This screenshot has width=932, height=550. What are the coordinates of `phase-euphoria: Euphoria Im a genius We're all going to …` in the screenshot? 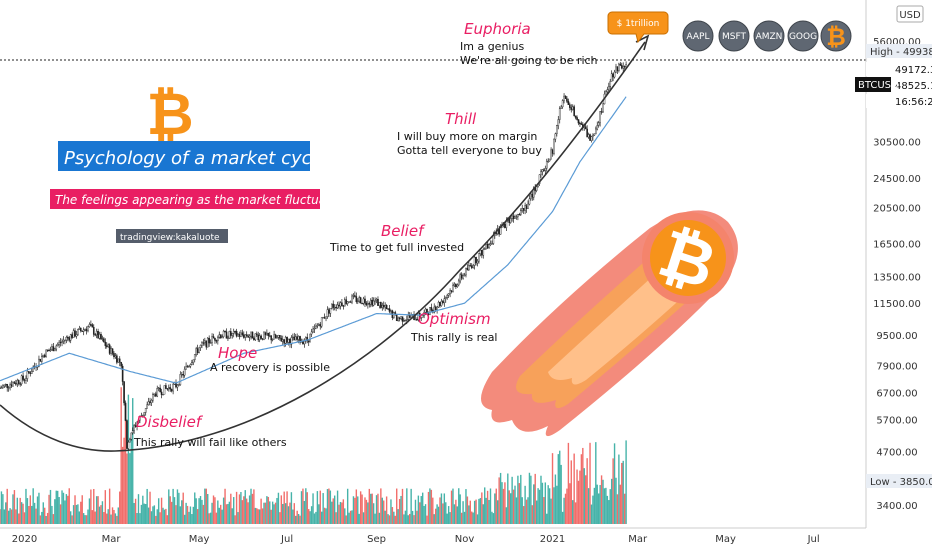 It's located at (529, 43).